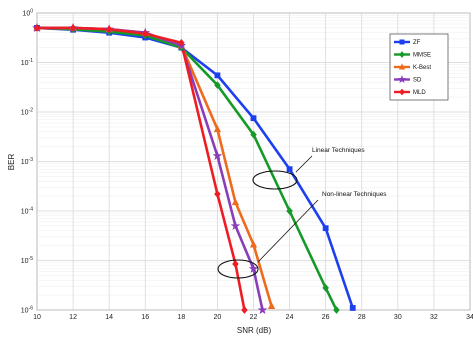 The width and height of the screenshot is (473, 337). What do you see at coordinates (11, 162) in the screenshot?
I see `y-axis-label: BER` at bounding box center [11, 162].